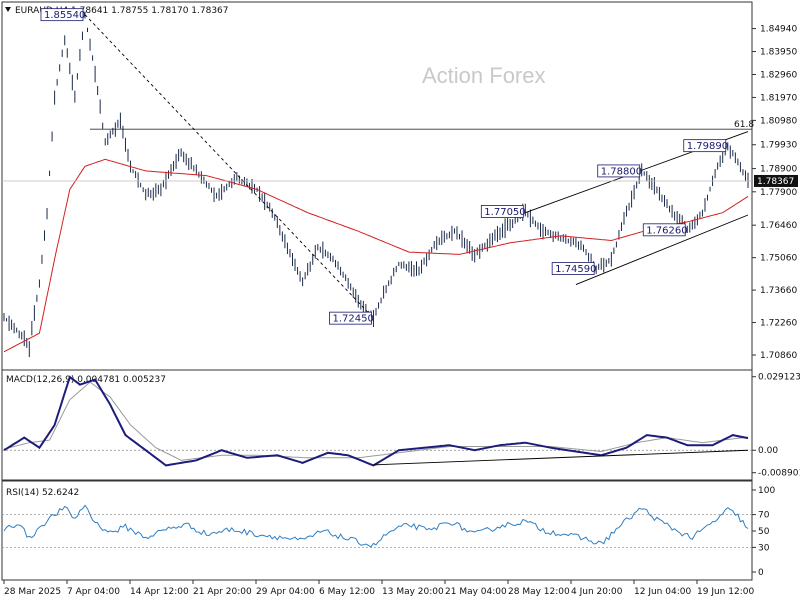 The width and height of the screenshot is (800, 604). Describe the element at coordinates (761, 573) in the screenshot. I see `rsi-axis-label: 0` at that location.